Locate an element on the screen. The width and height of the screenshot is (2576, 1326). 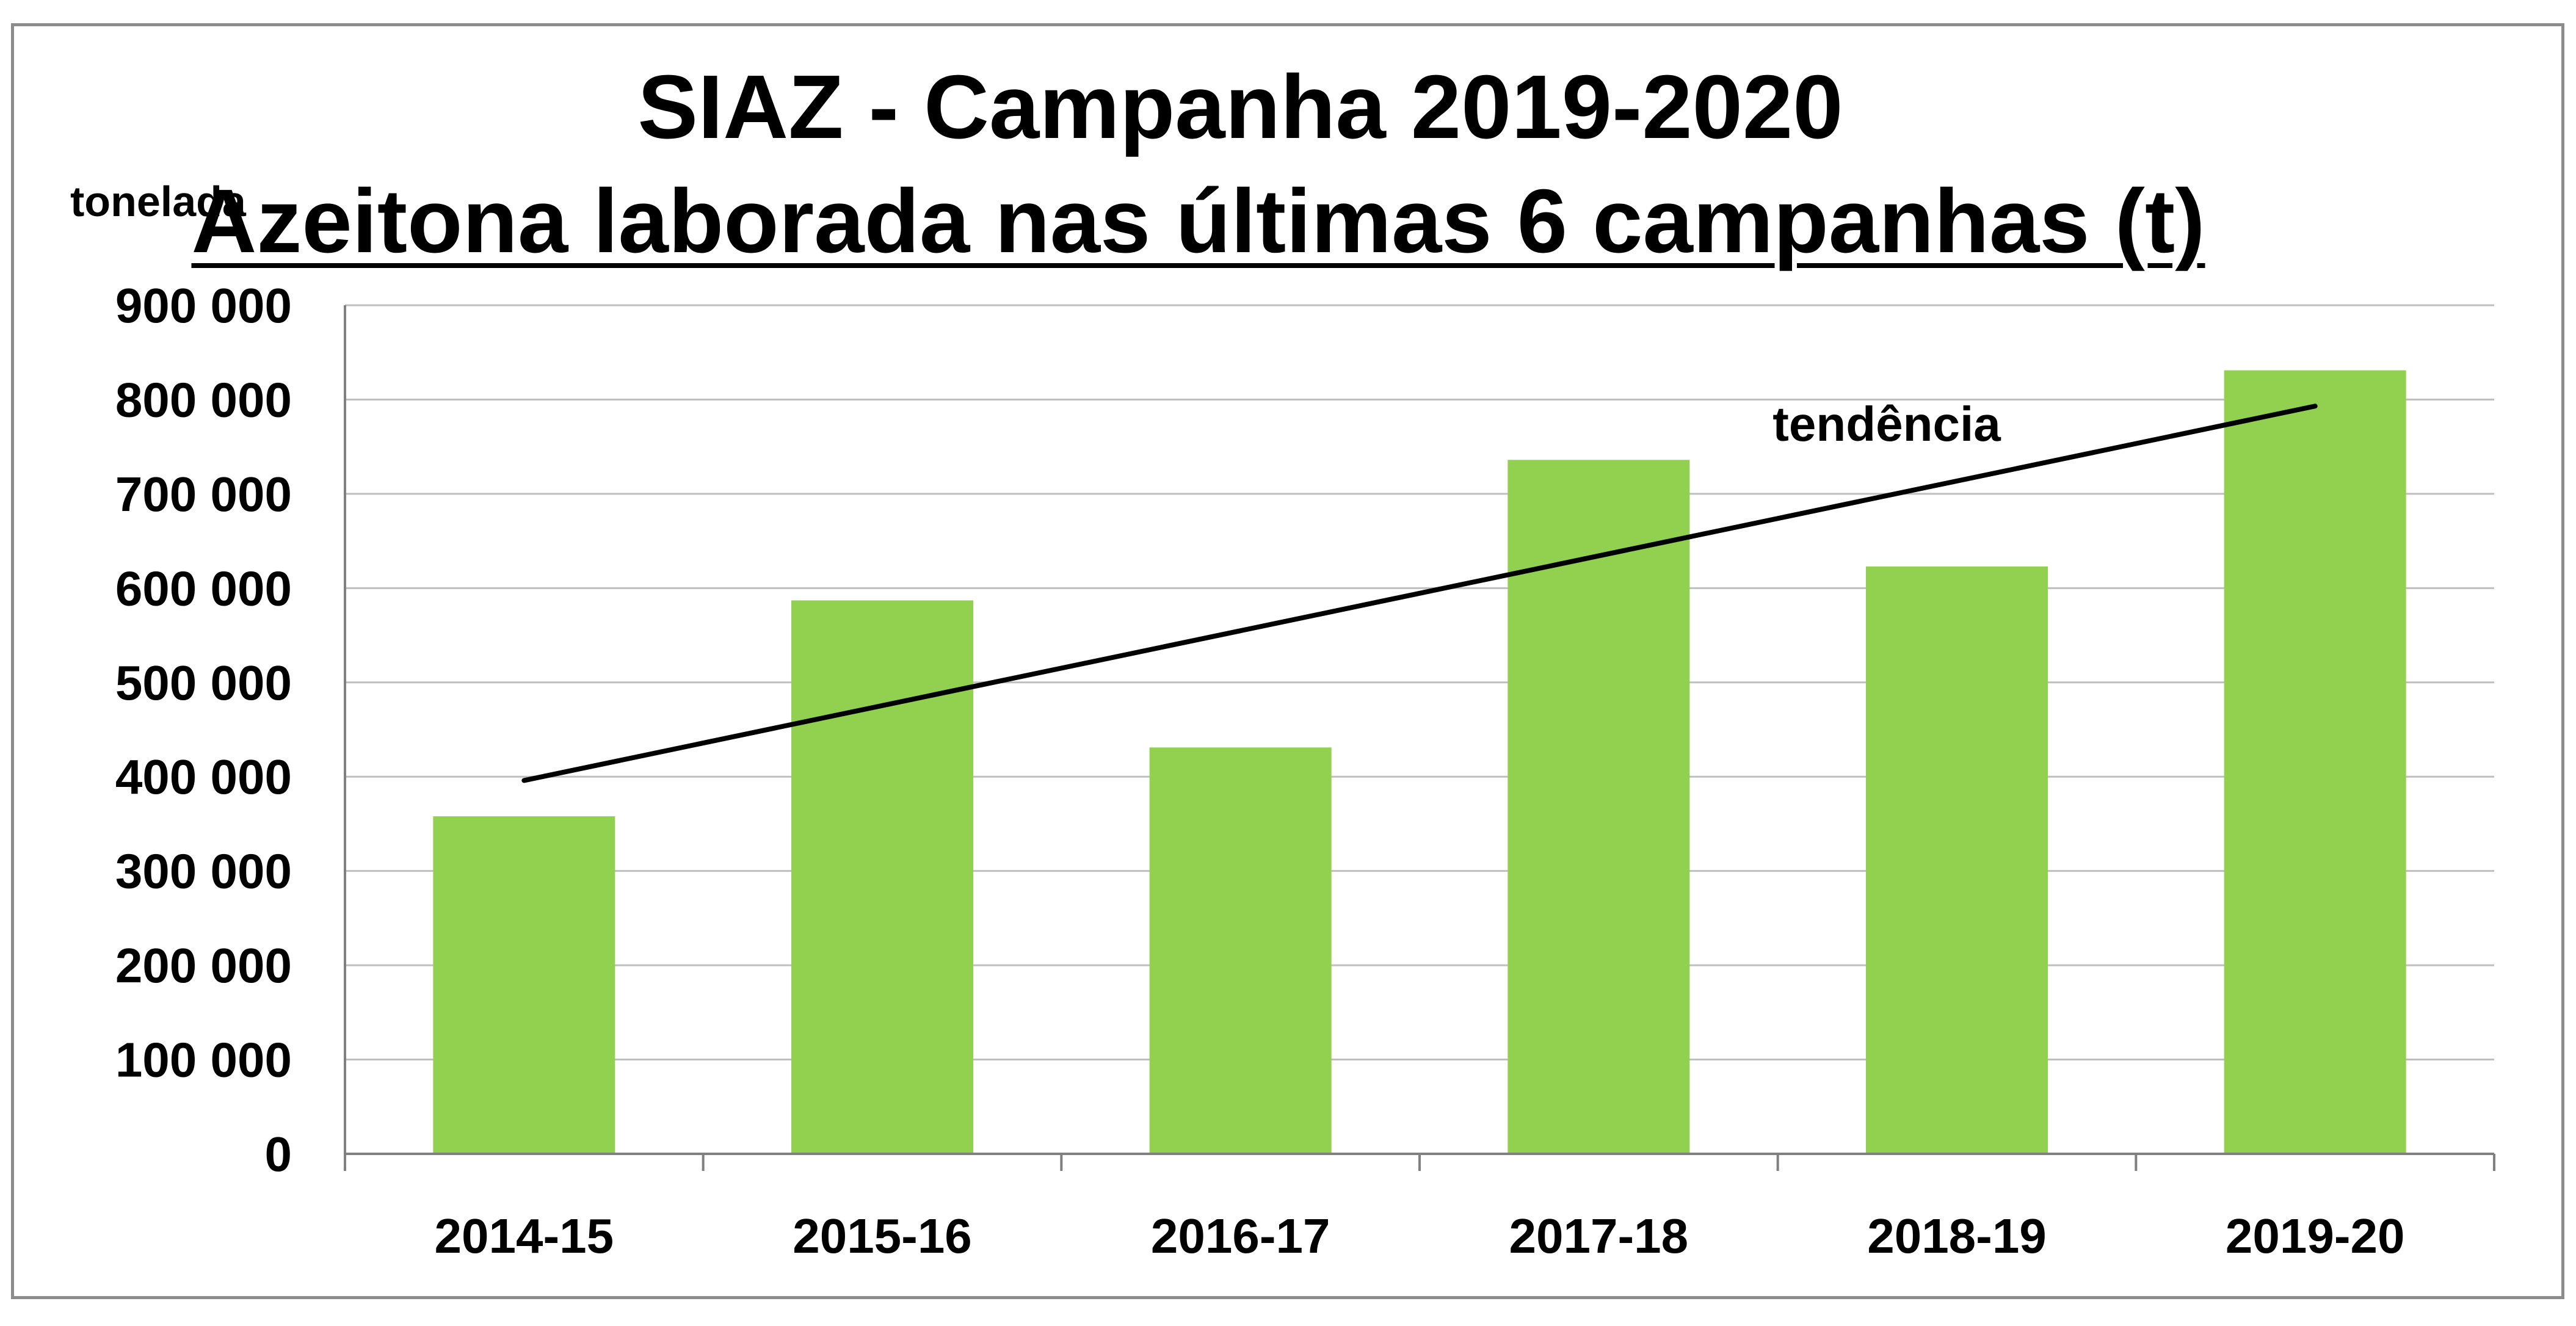
y-tick-label: 700 000 is located at coordinates (203, 494).